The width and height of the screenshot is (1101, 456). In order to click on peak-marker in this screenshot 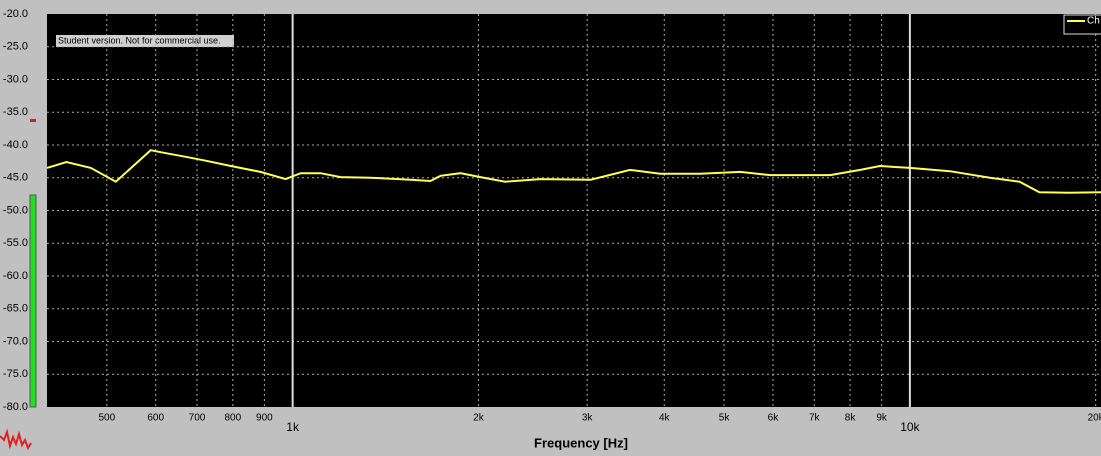, I will do `click(33, 120)`.